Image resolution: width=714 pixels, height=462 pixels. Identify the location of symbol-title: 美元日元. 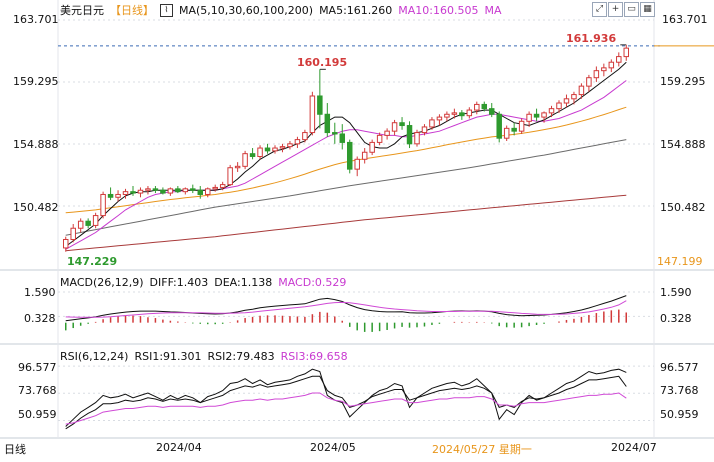
(82, 10).